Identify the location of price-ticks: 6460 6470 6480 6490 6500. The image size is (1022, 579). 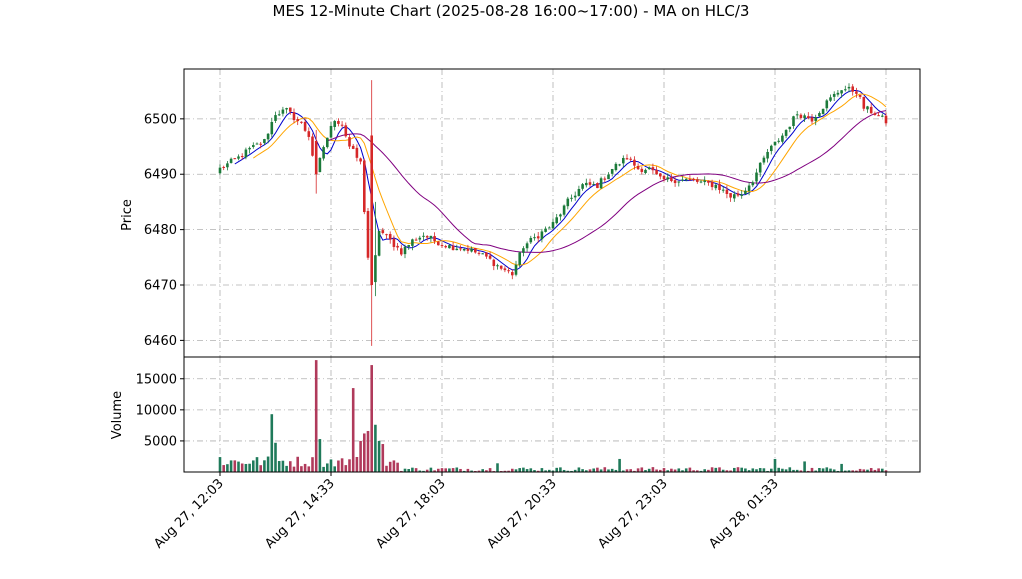
(164, 230).